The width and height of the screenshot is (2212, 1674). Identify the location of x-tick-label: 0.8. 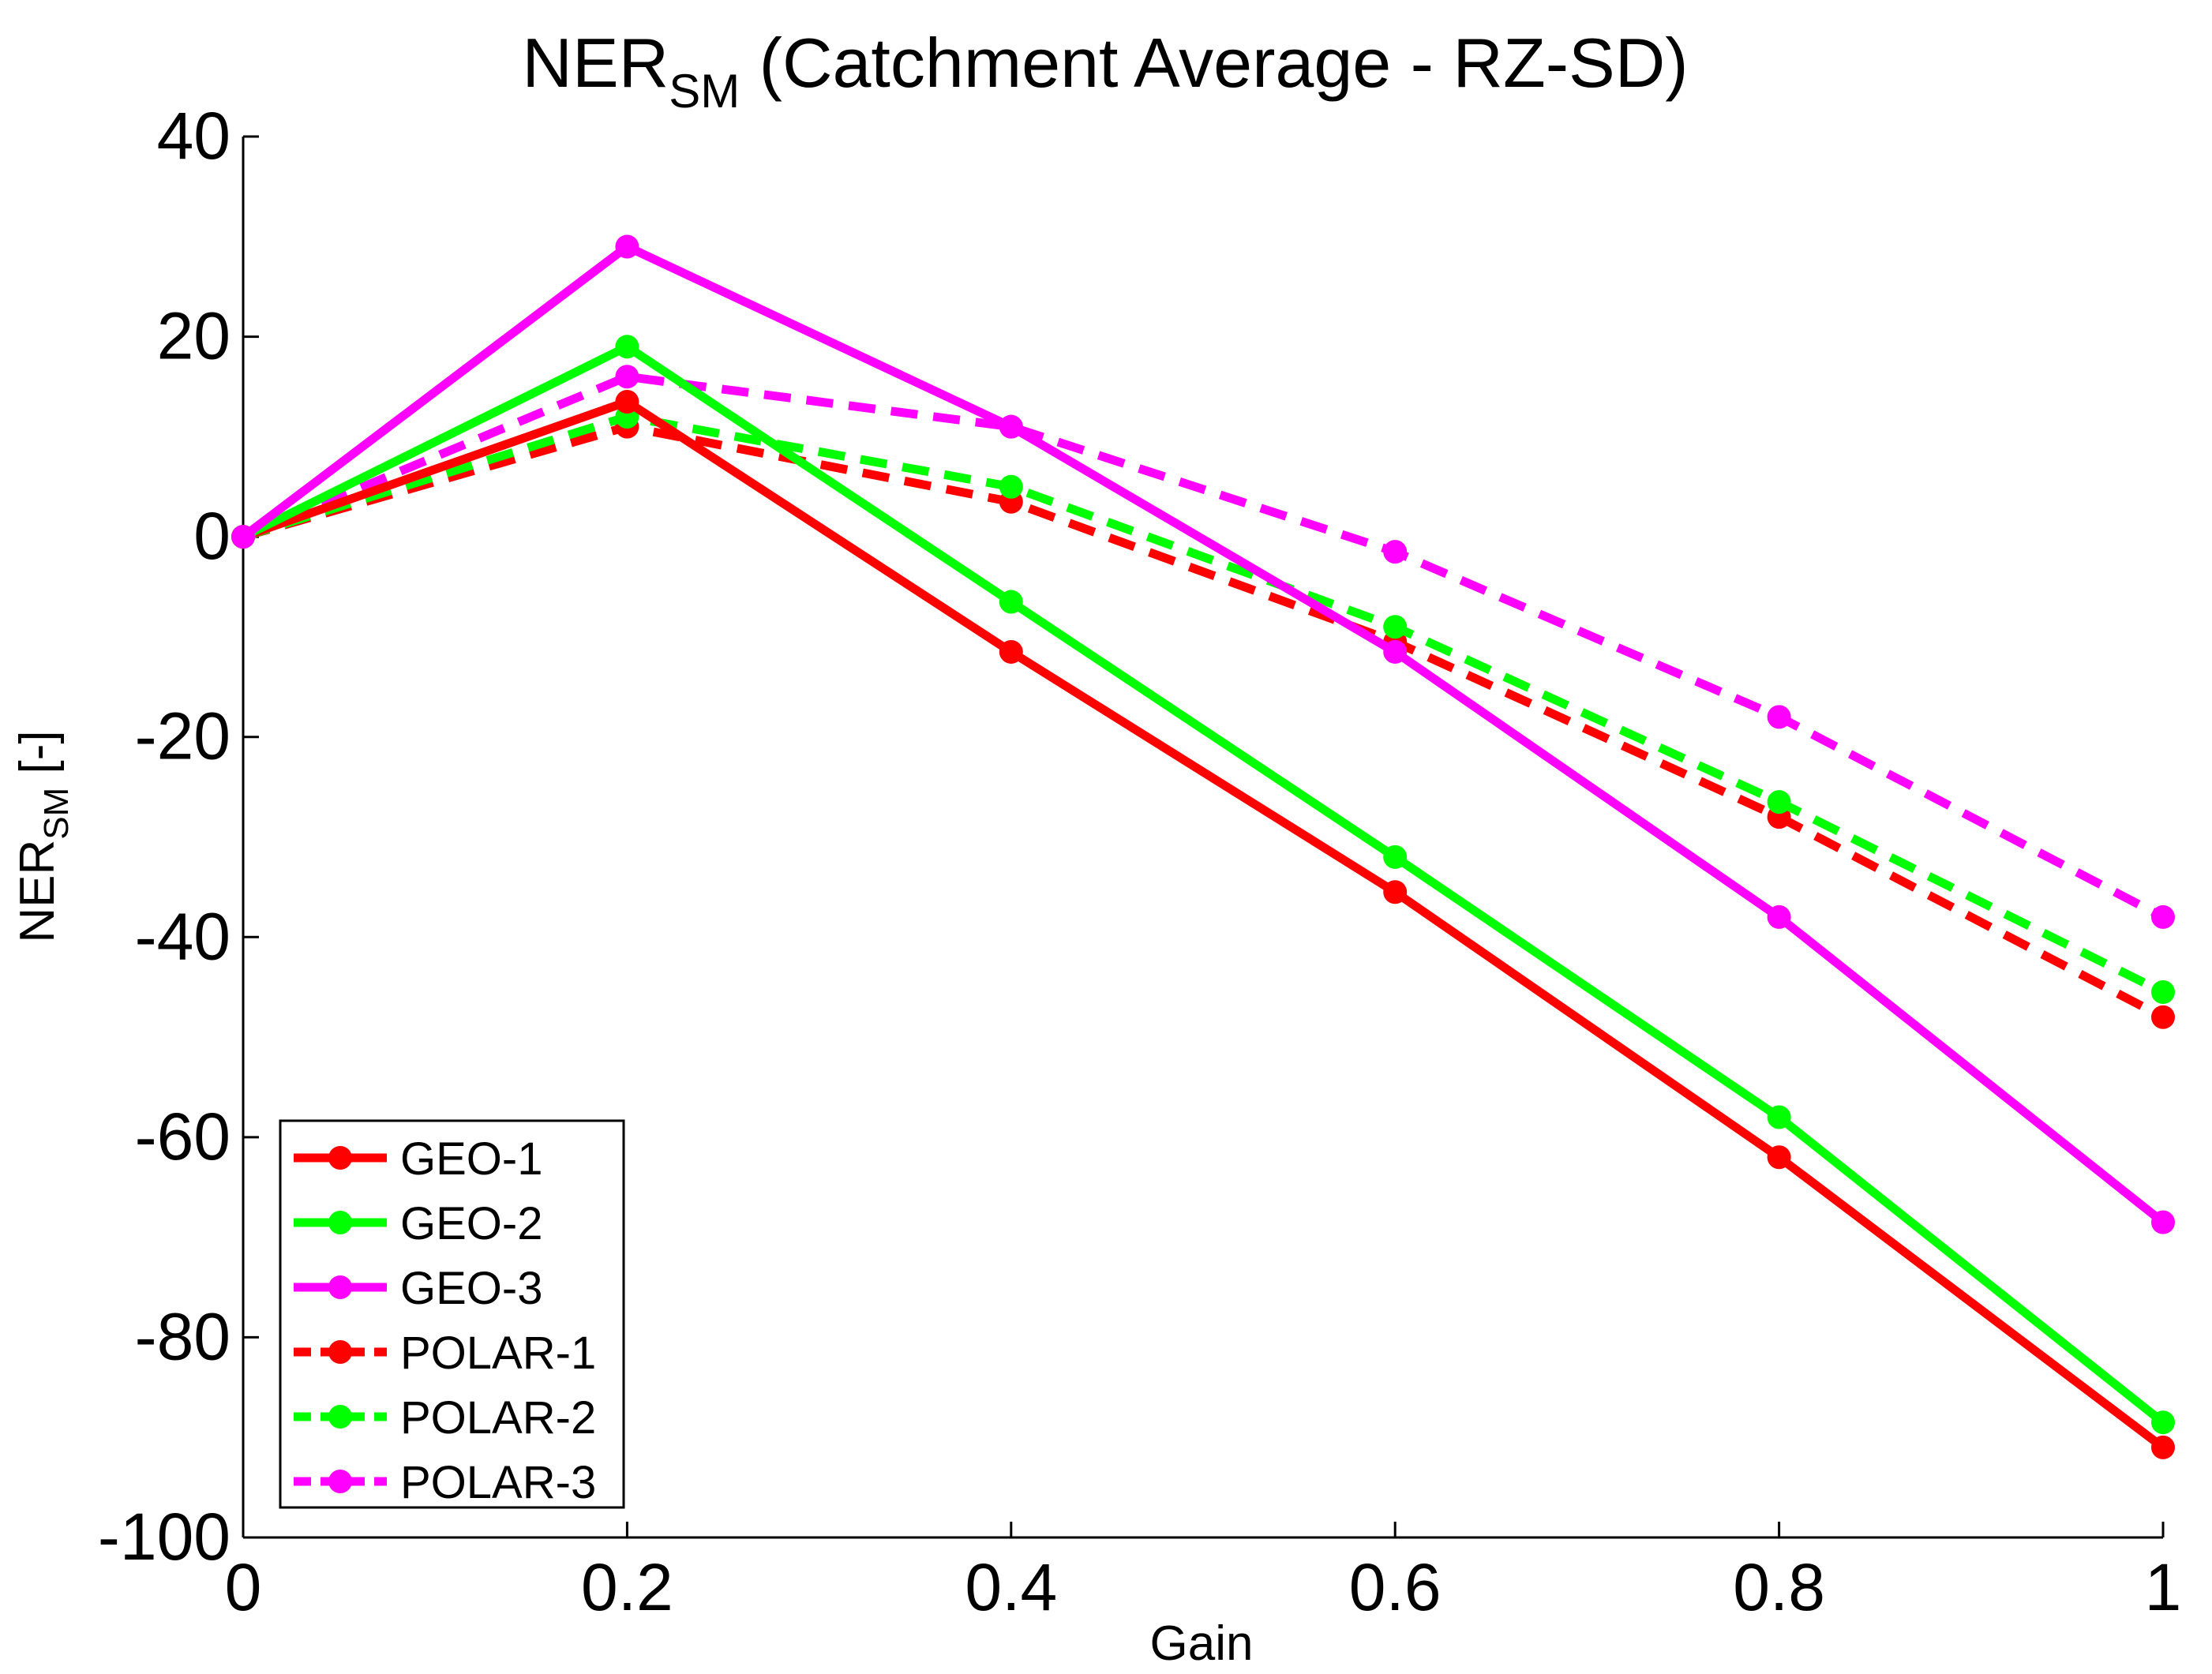
(1779, 1587).